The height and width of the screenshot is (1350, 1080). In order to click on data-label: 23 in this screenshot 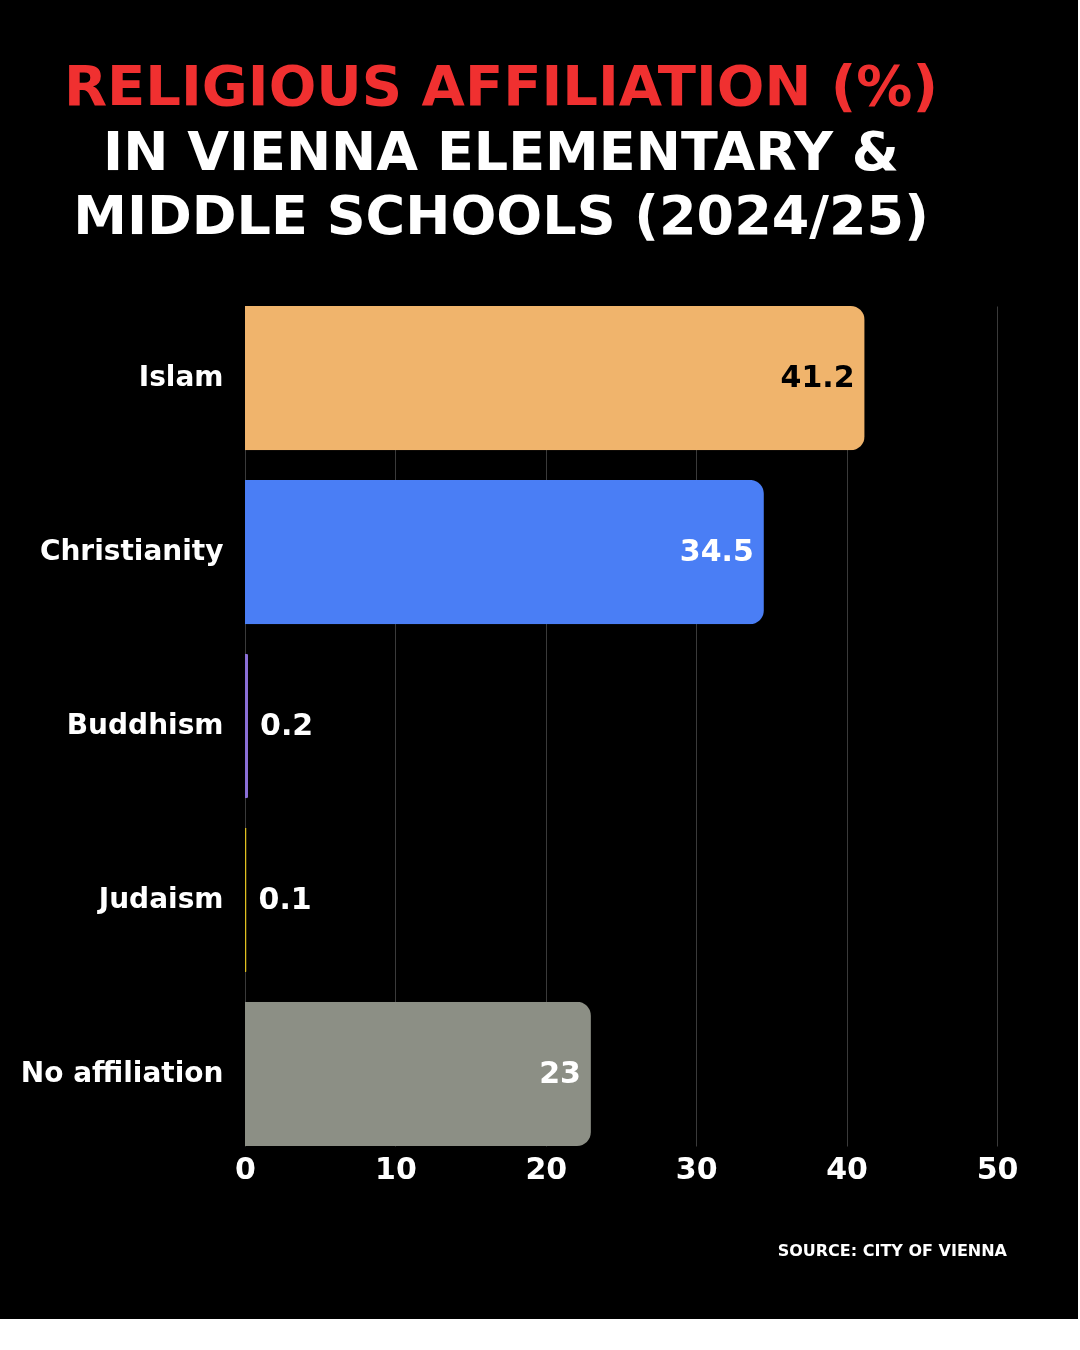, I will do `click(560, 1072)`.